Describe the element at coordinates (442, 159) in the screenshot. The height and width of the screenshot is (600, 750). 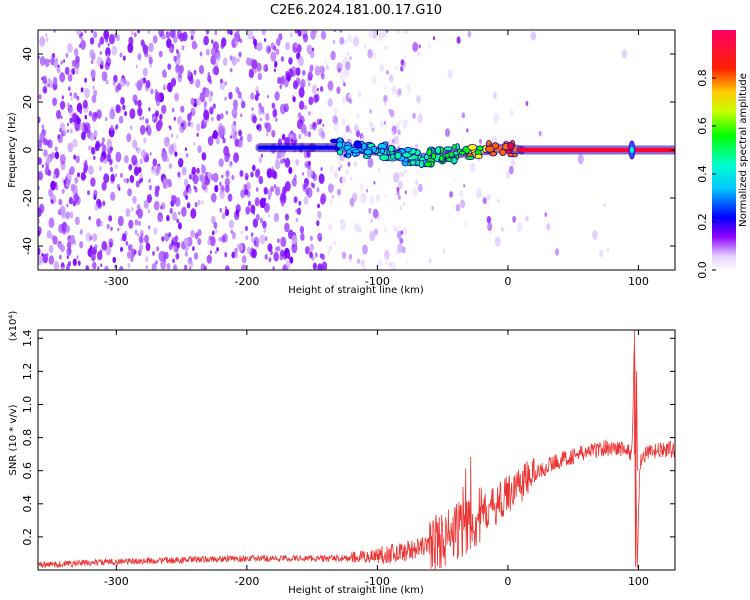
I see `ridge-blob` at that location.